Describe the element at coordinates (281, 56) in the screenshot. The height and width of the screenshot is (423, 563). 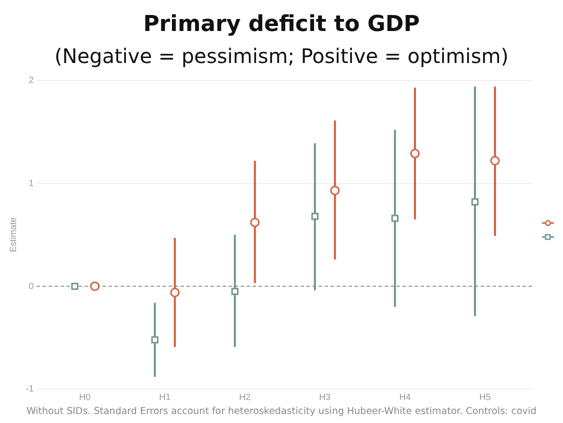
I see `chart-subtitle: (Negative = pessimism; Positive = optimism)` at that location.